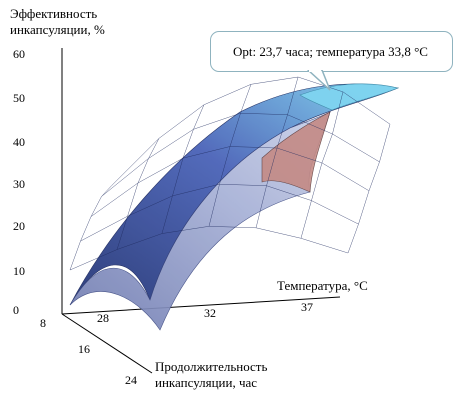  I want to click on z-tick-0: 0, so click(16, 310).